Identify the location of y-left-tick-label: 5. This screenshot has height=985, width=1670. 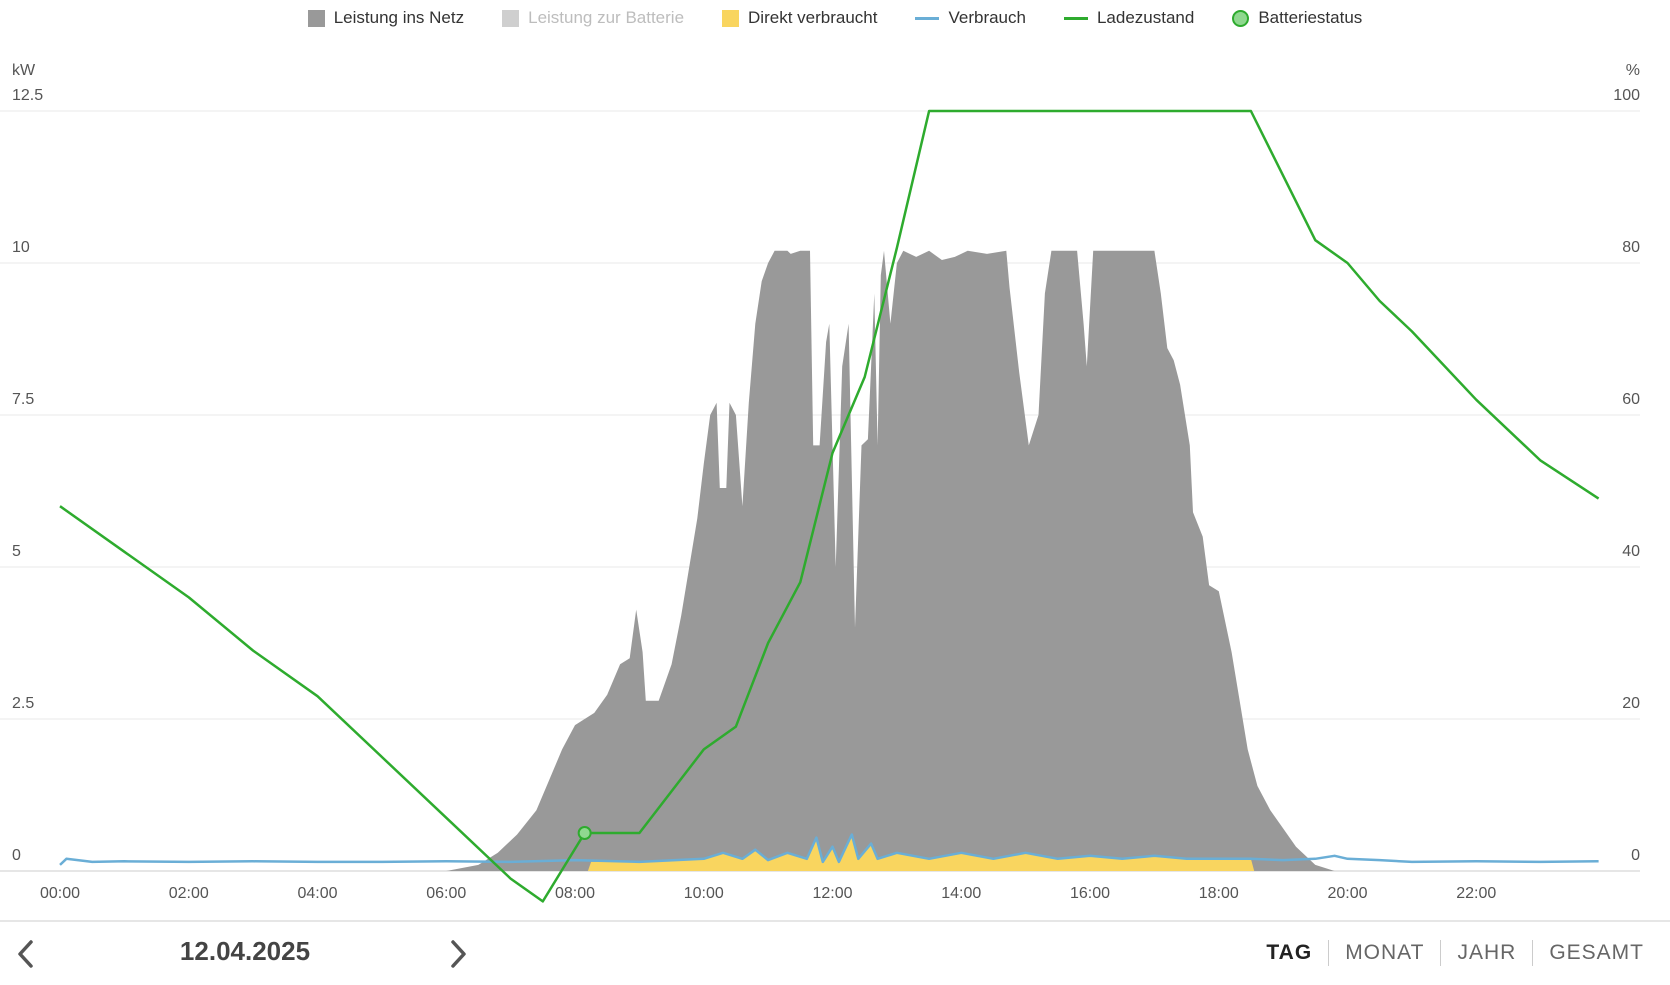
(16, 551).